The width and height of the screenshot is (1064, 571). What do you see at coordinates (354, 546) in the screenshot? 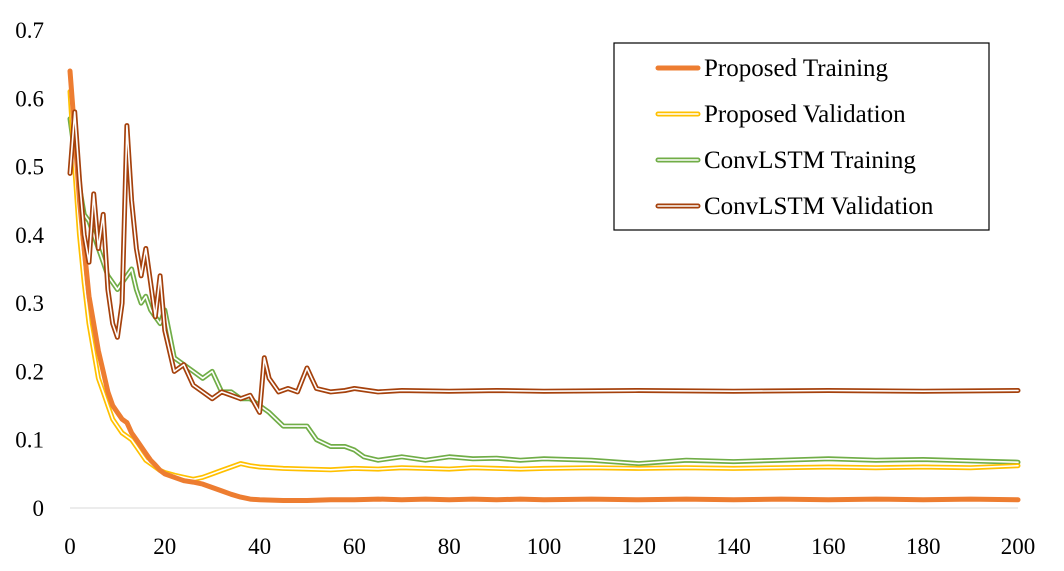
I see `x-tick-label: 60` at bounding box center [354, 546].